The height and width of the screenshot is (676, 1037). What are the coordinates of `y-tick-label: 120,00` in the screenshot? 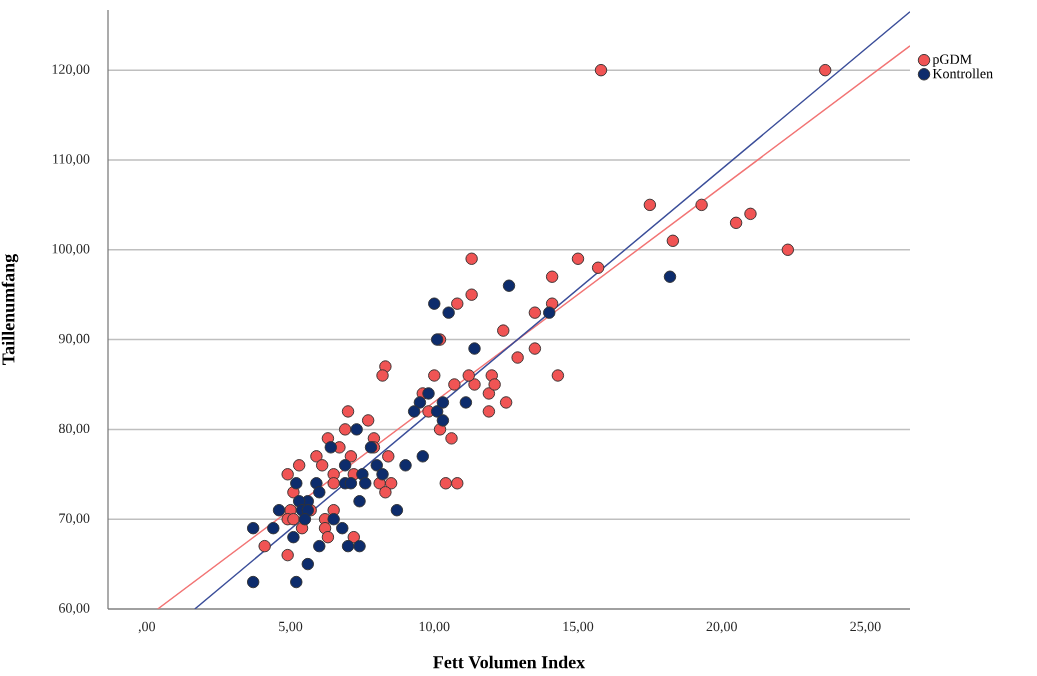 It's located at (71, 70).